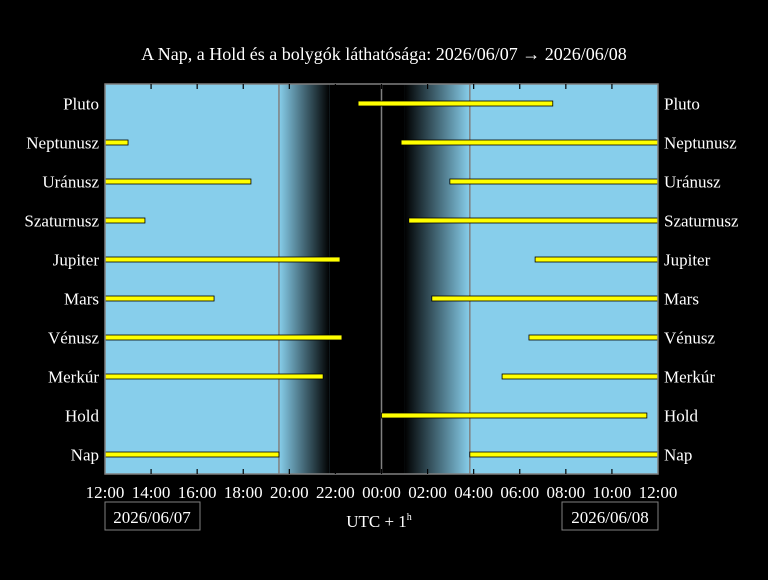 This screenshot has width=768, height=580. I want to click on x-tick-label: 20:00, so click(289, 492).